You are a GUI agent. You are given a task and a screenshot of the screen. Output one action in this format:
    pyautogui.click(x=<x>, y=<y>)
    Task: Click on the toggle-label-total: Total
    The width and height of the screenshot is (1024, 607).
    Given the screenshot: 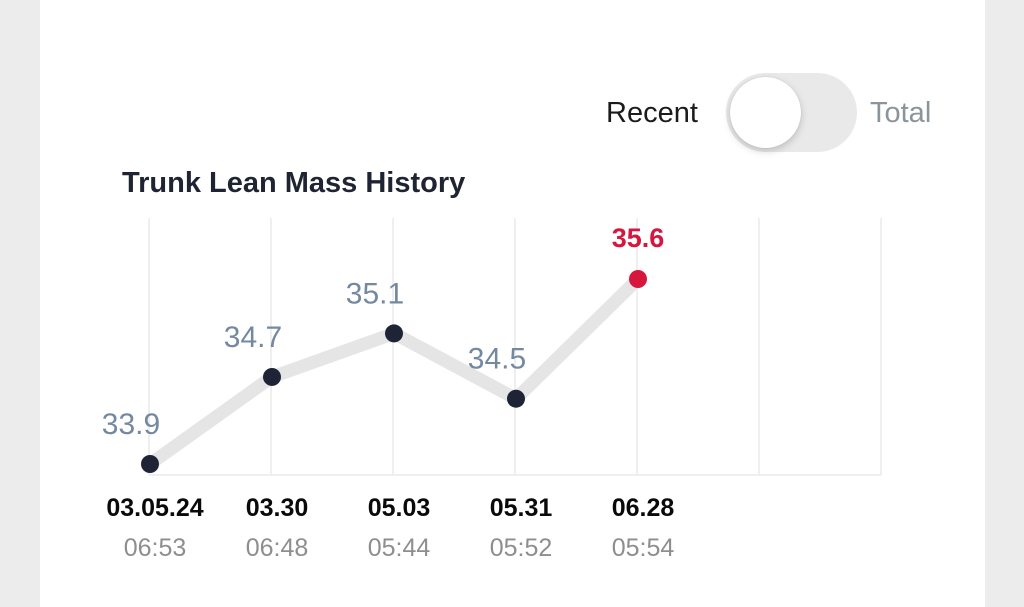 What is the action you would take?
    pyautogui.click(x=901, y=113)
    